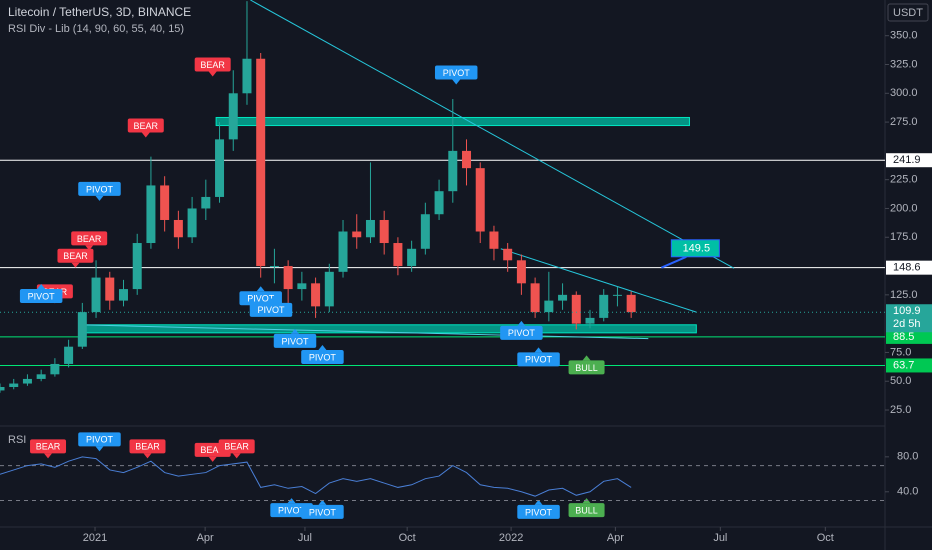 This screenshot has width=932, height=550. What do you see at coordinates (511, 538) in the screenshot?
I see `x-tick-label: 2022` at bounding box center [511, 538].